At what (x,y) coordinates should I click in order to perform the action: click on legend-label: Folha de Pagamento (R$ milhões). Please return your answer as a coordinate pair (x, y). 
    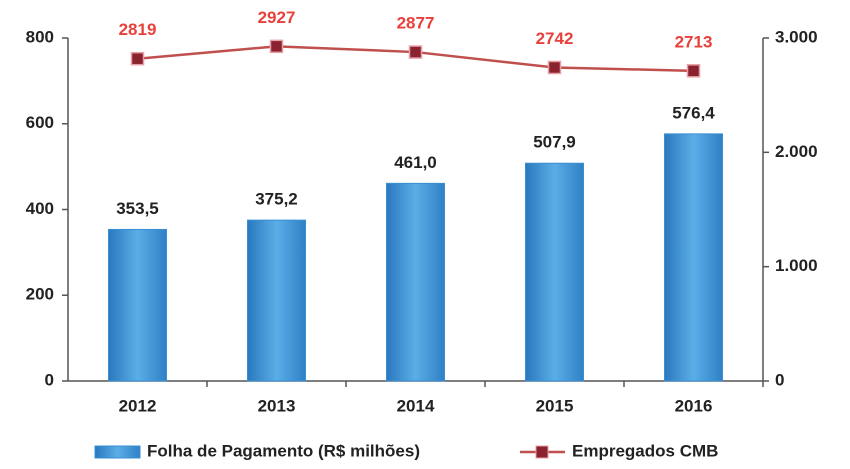
    Looking at the image, I should click on (283, 450).